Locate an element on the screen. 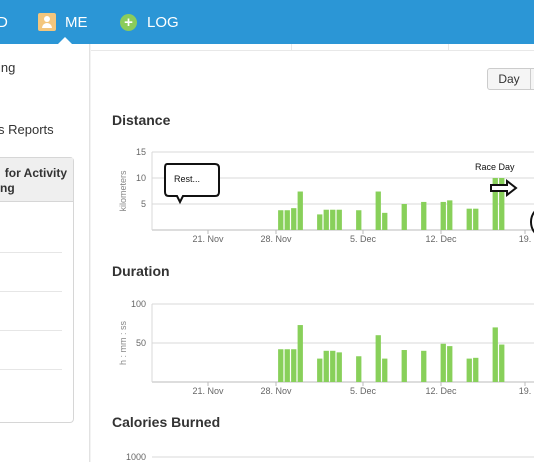 Image resolution: width=534 pixels, height=462 pixels. right-arrow-icon is located at coordinates (504, 188).